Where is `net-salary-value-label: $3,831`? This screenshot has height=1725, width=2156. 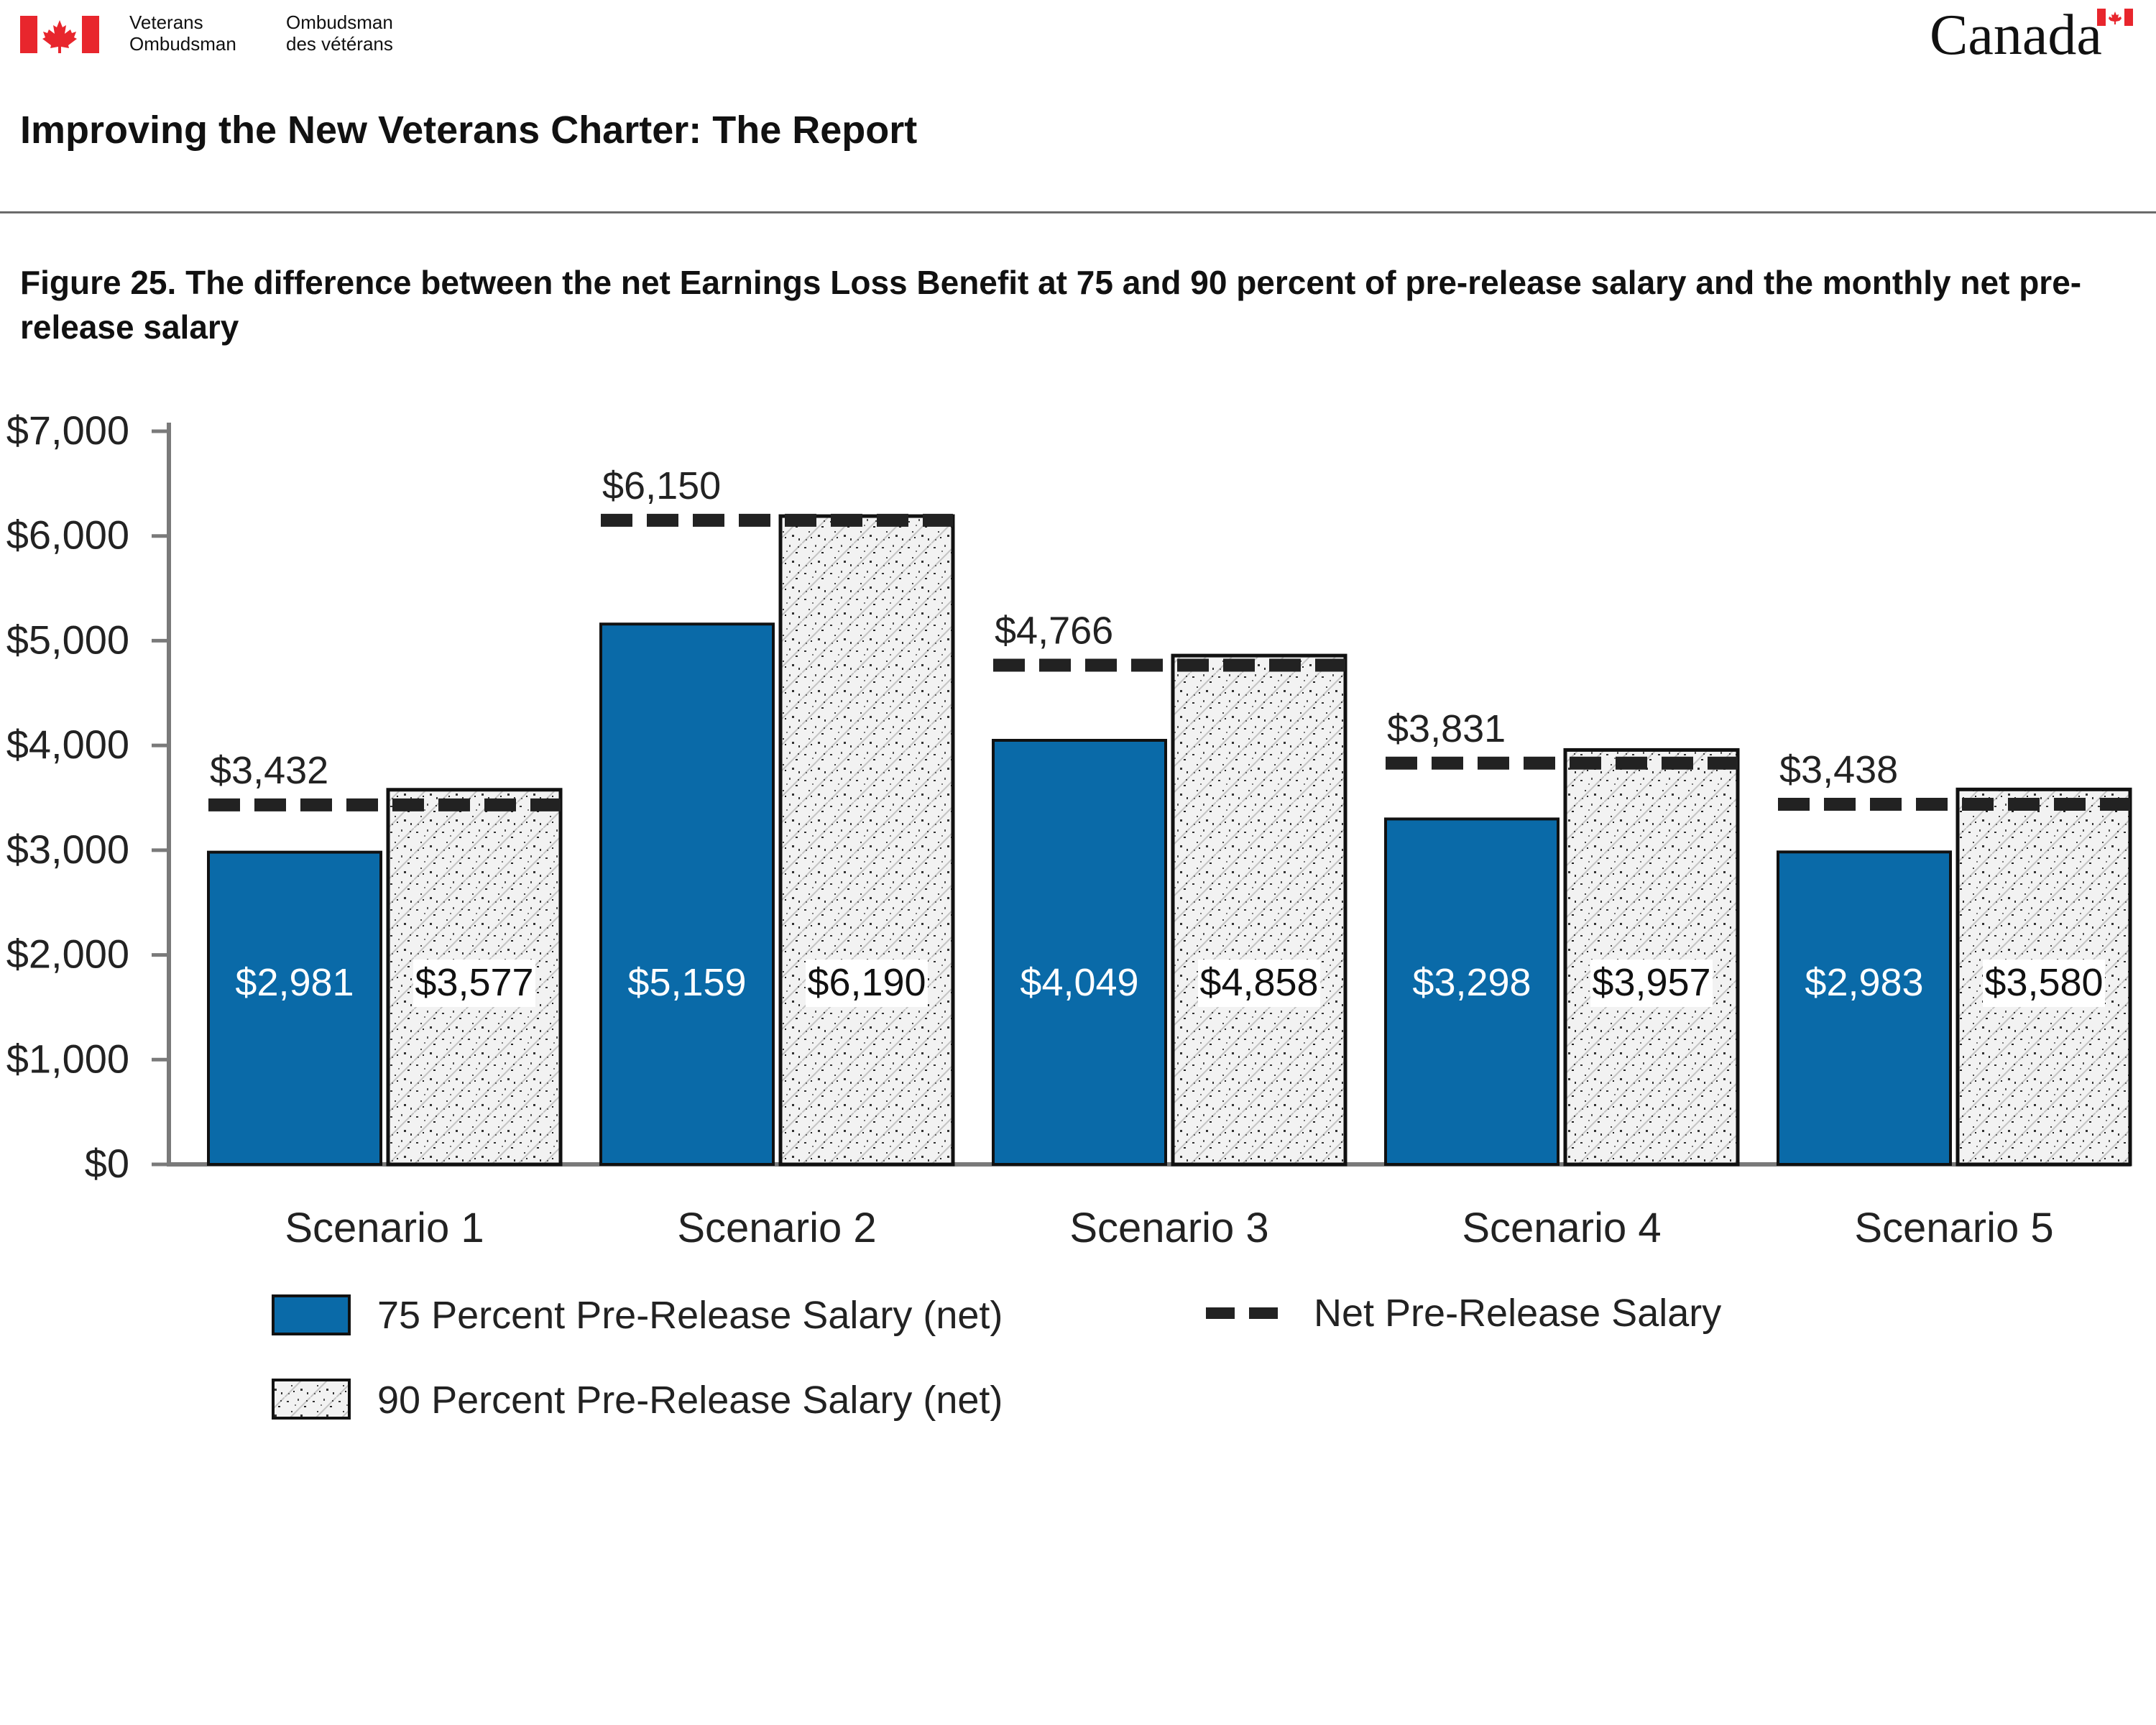
net-salary-value-label: $3,831 is located at coordinates (1446, 728).